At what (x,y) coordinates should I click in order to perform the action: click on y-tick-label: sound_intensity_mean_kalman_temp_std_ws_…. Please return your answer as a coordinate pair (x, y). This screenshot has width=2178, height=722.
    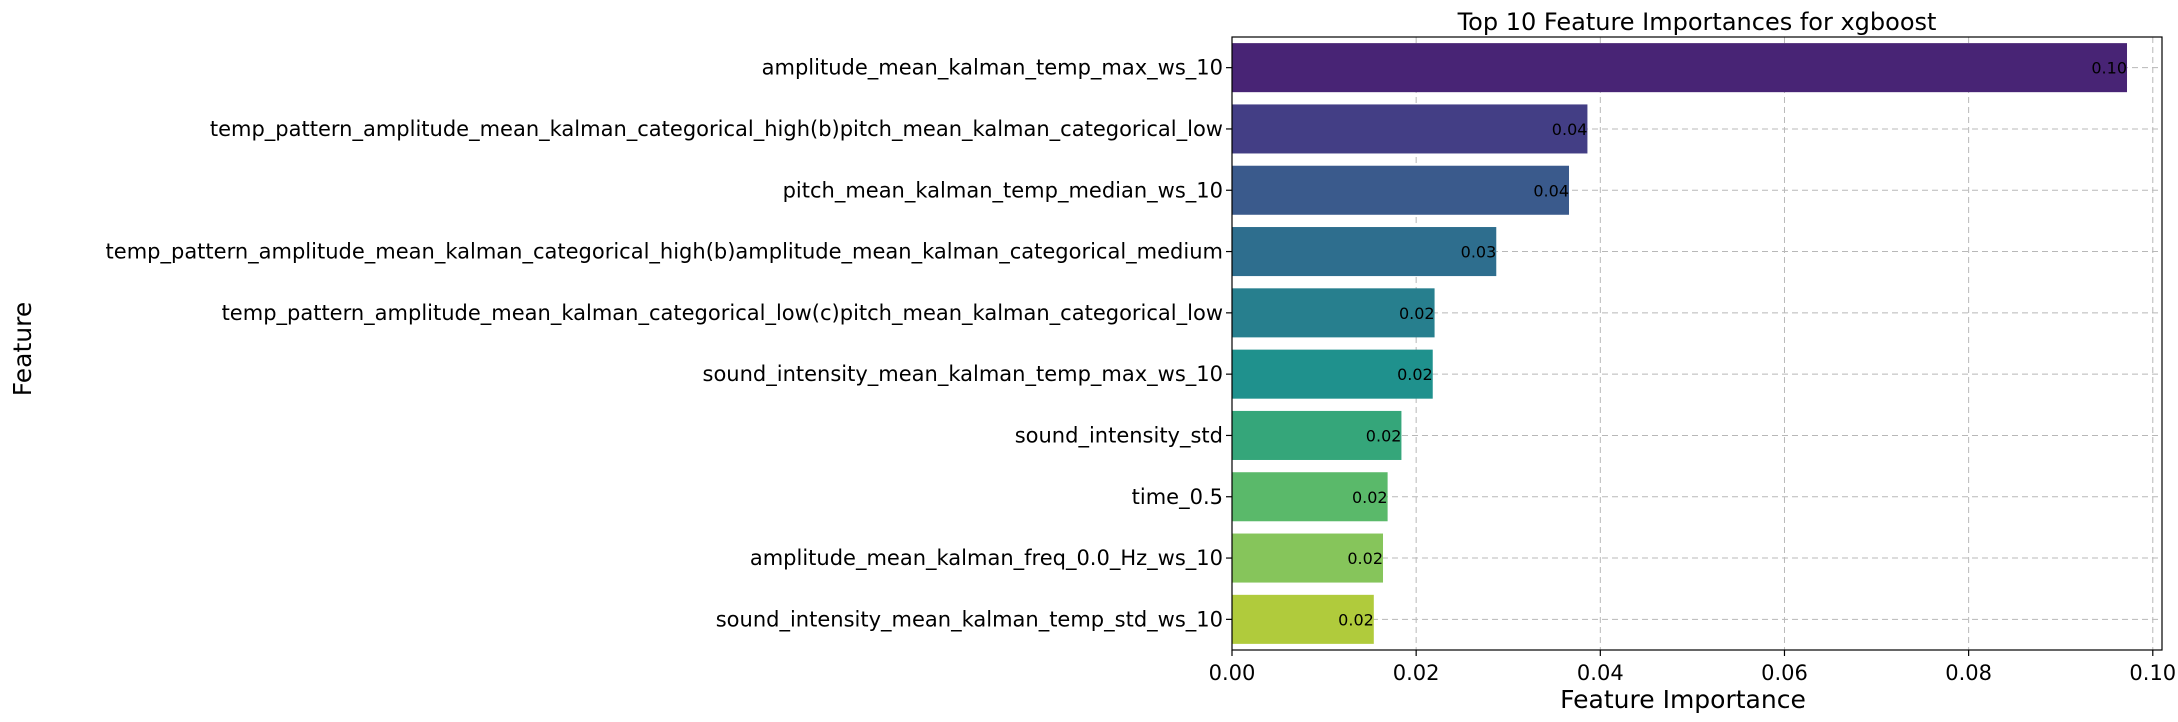
    Looking at the image, I should click on (969, 619).